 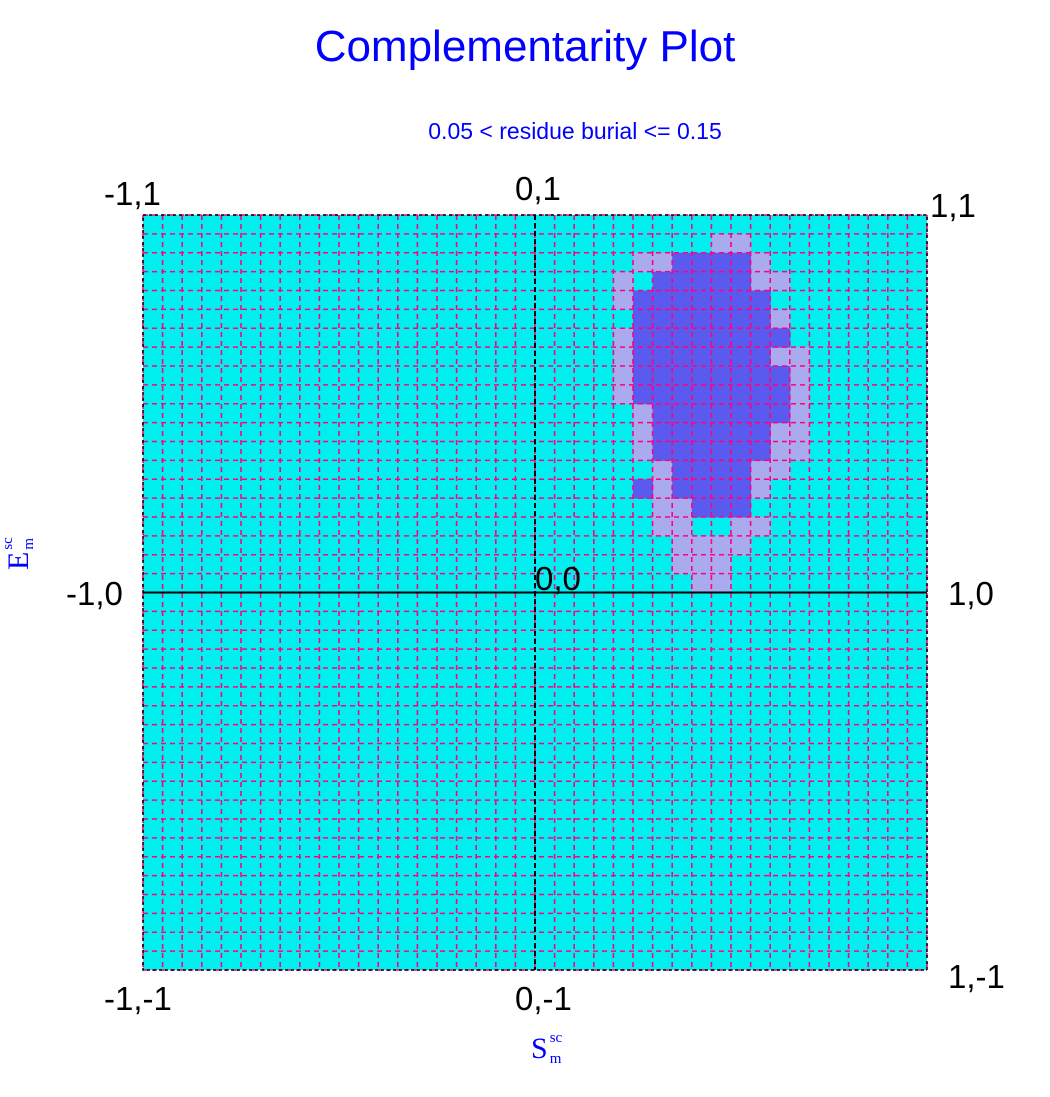 I want to click on x-axis-label-main: S, so click(x=539, y=1048).